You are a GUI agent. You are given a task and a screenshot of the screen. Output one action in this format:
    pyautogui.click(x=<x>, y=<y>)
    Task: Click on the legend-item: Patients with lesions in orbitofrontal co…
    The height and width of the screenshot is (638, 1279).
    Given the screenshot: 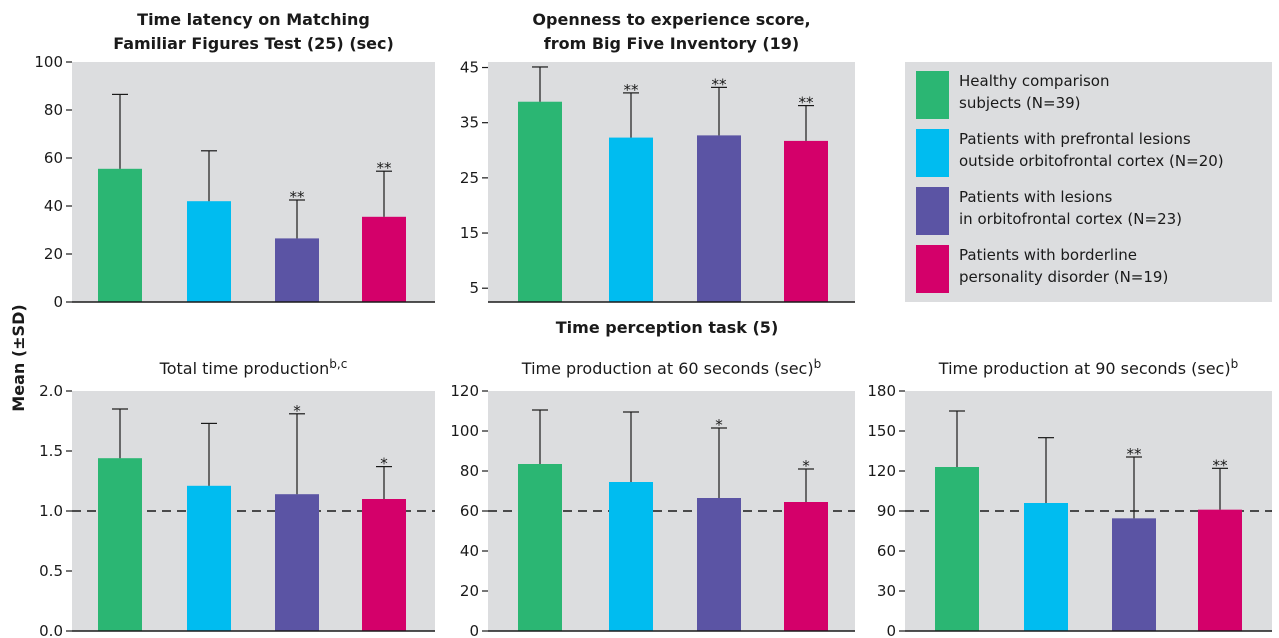 What is the action you would take?
    pyautogui.click(x=1049, y=211)
    